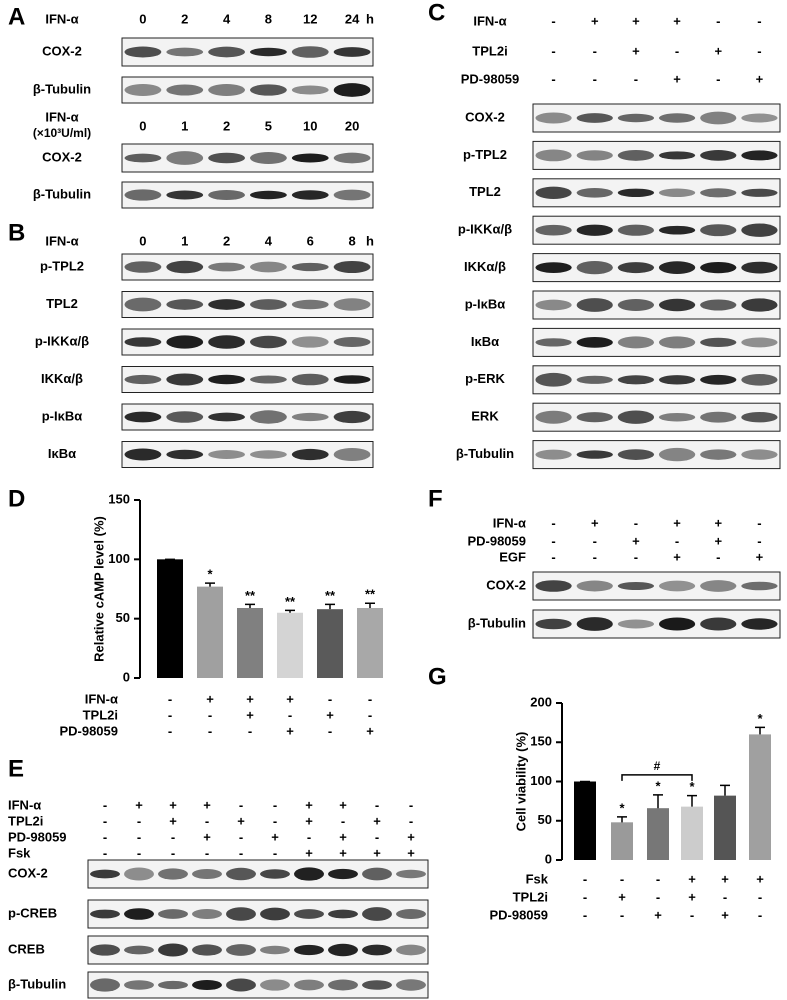 The height and width of the screenshot is (1000, 787). Describe the element at coordinates (485, 341) in the screenshot. I see `blot-label: IκBα` at that location.